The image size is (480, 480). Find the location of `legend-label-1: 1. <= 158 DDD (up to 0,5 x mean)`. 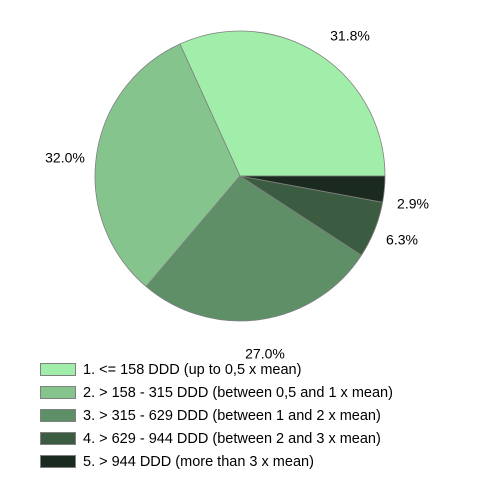

legend-label-1: 1. <= 158 DDD (up to 0,5 x mean) is located at coordinates (192, 369).